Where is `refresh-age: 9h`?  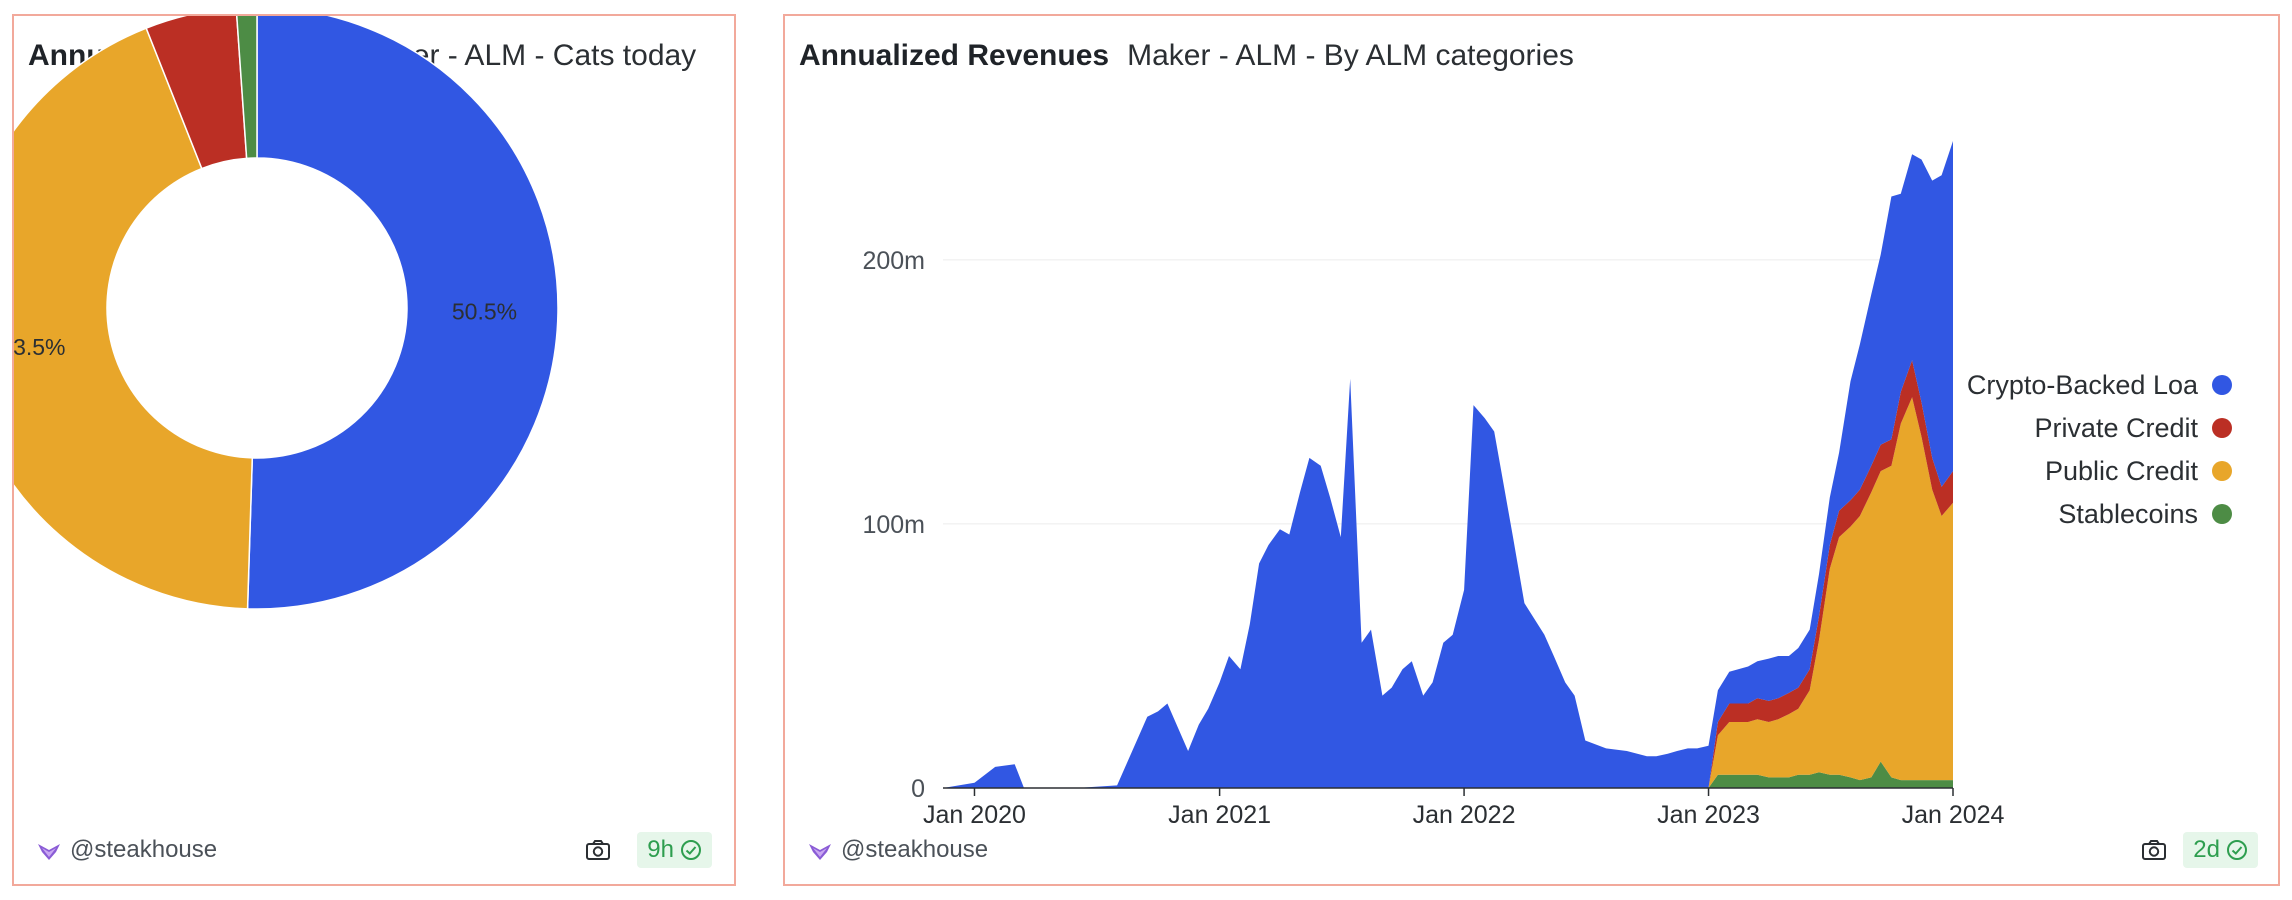
refresh-age: 9h is located at coordinates (660, 849).